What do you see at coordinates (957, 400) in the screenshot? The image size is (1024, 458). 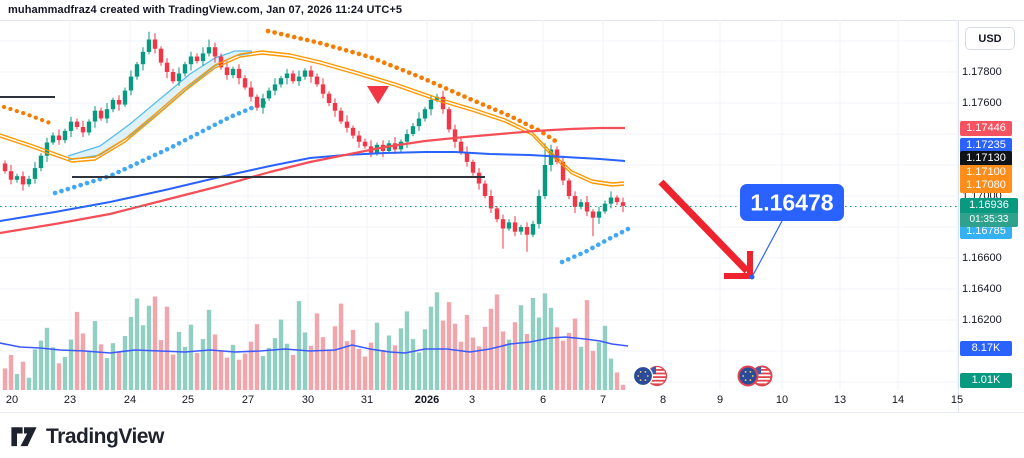 I see `time-axis-label: 15` at bounding box center [957, 400].